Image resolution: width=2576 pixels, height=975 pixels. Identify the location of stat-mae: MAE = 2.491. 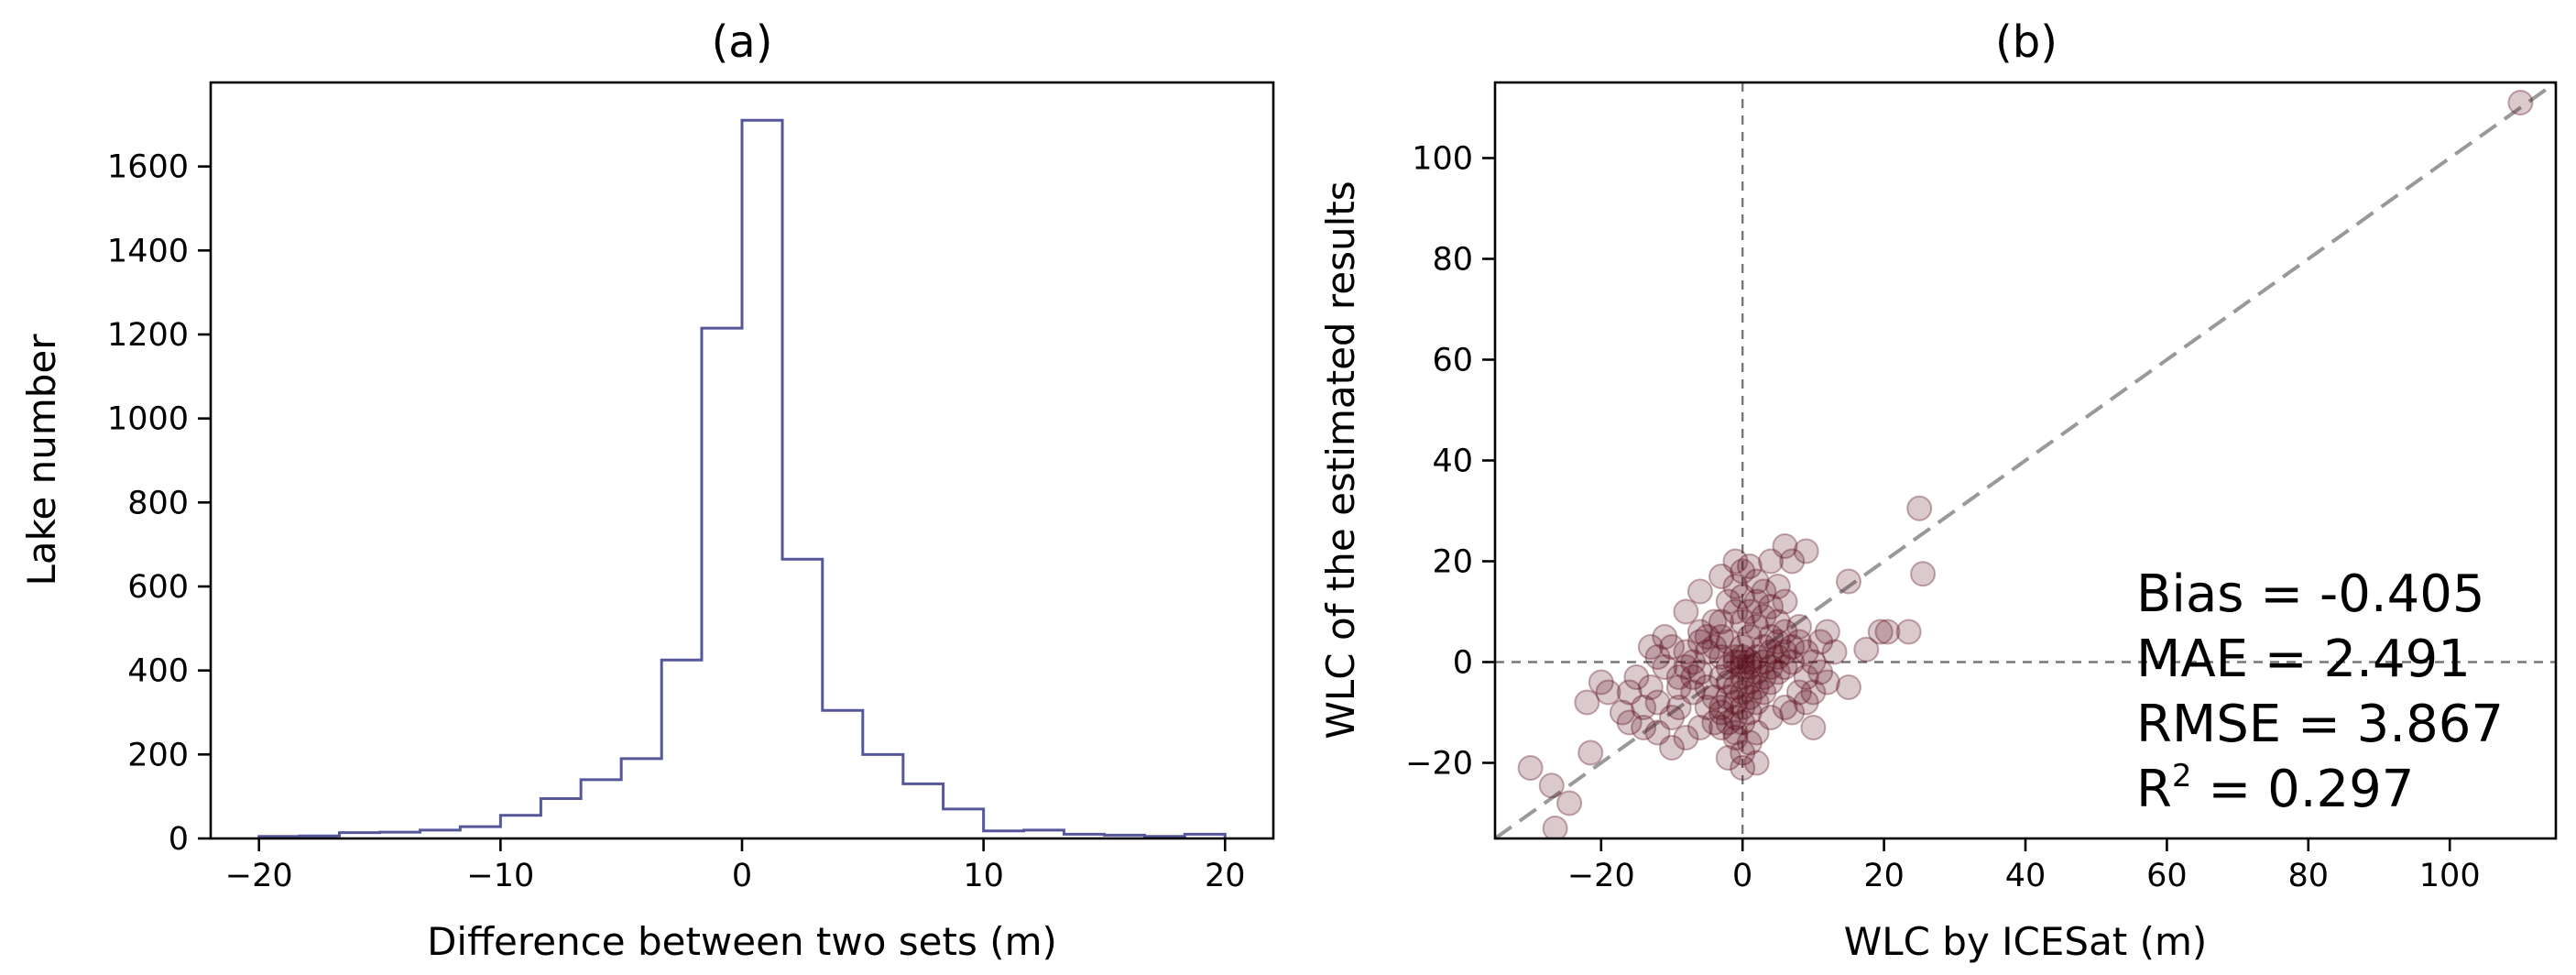
(2303, 660).